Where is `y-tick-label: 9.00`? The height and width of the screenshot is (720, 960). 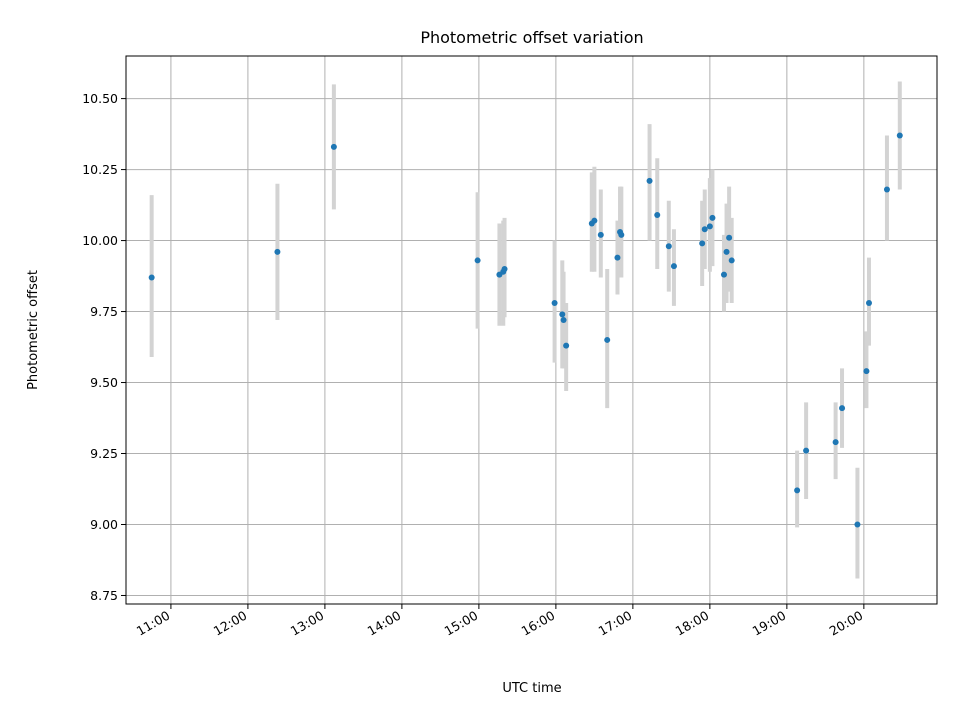
y-tick-label: 9.00 is located at coordinates (104, 524).